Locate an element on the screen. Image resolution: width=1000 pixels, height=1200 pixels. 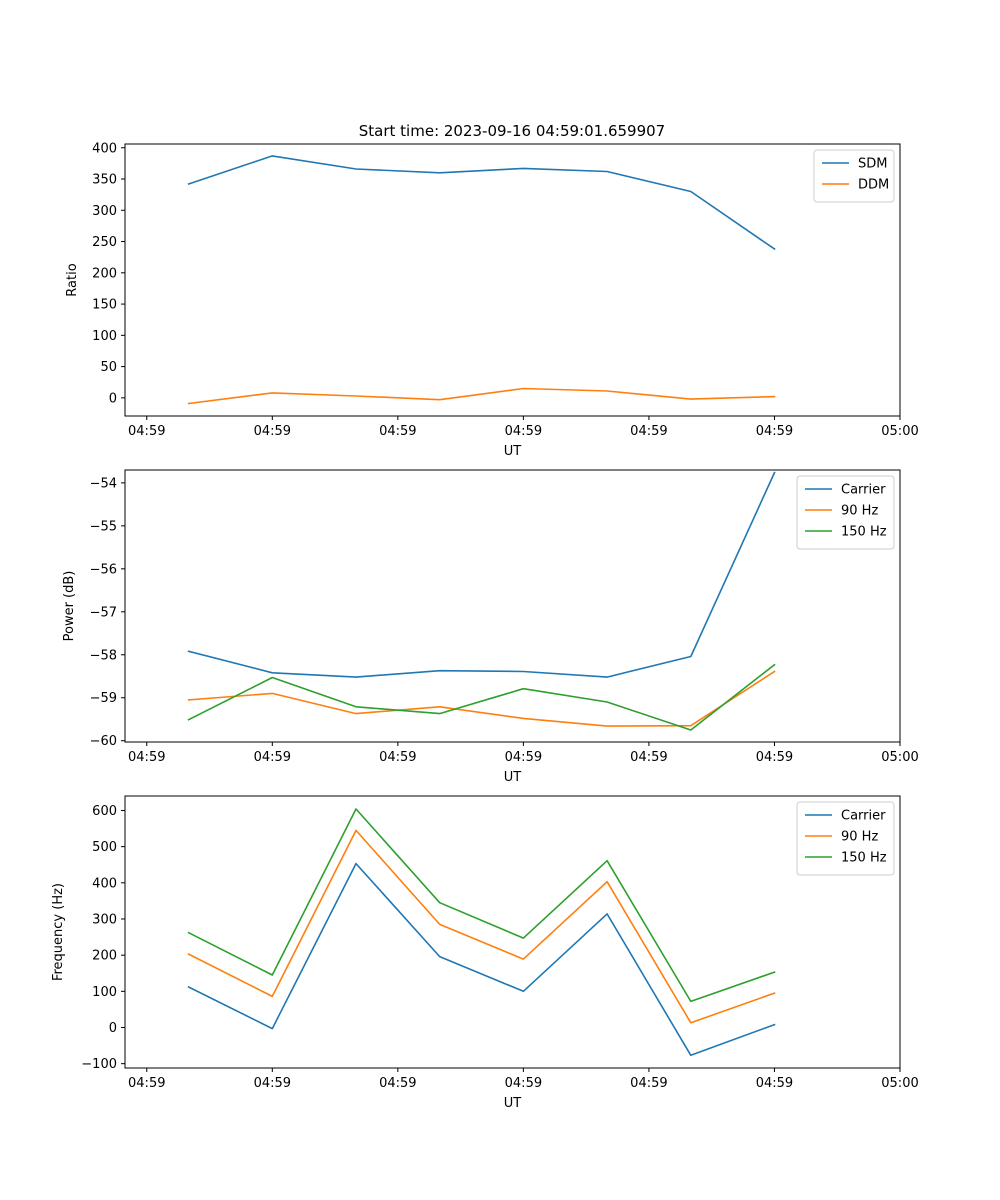
y-tick-label: −59 is located at coordinates (103, 698).